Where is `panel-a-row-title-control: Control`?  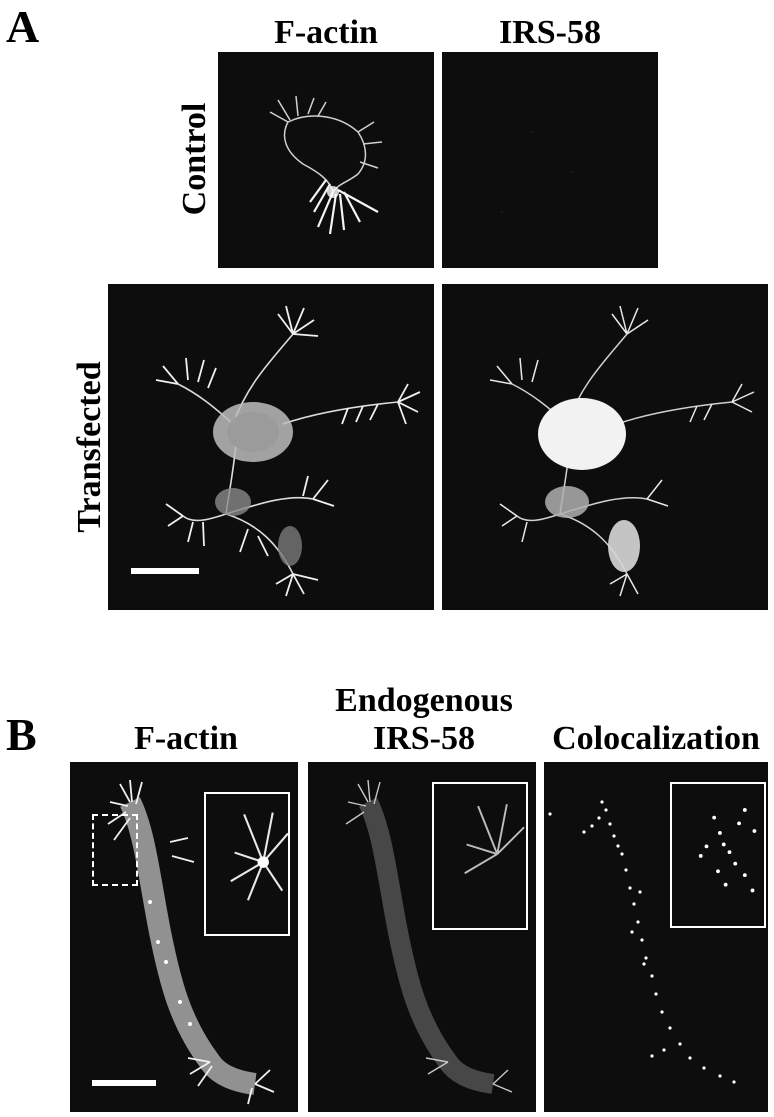
panel-a-row-title-control: Control is located at coordinates (194, 159).